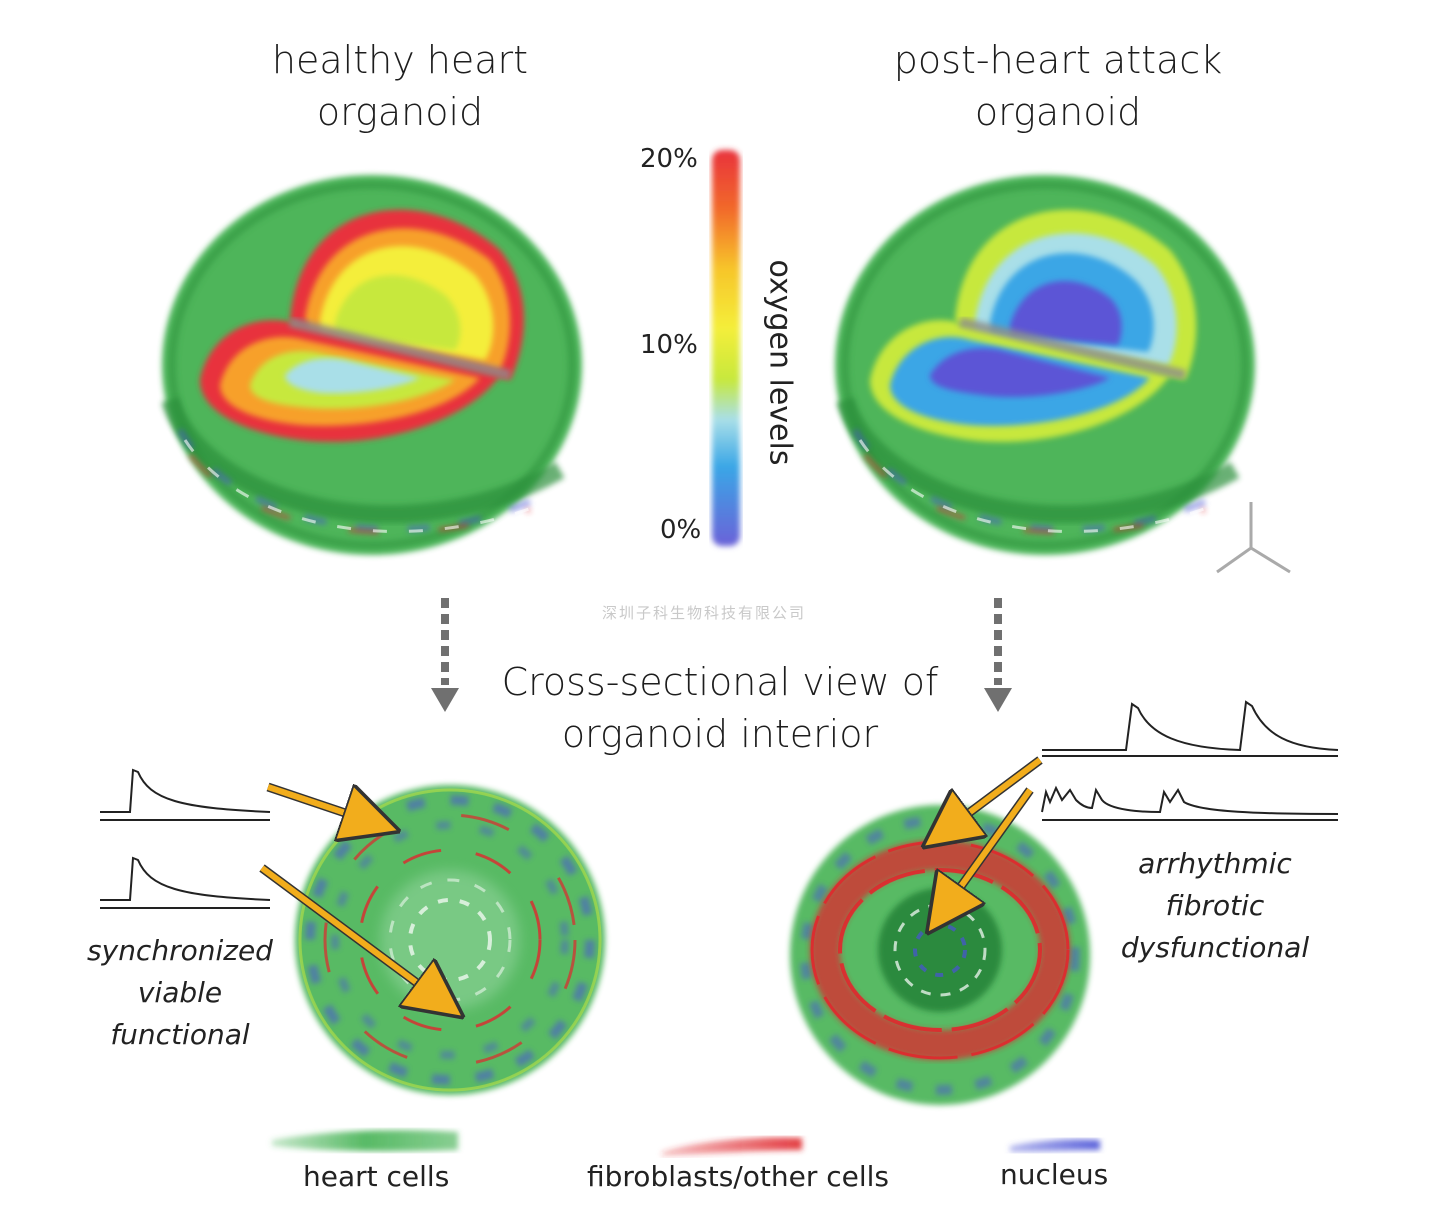 The width and height of the screenshot is (1440, 1219). I want to click on healthy-organoid-title: healthy heart organoid, so click(400, 86).